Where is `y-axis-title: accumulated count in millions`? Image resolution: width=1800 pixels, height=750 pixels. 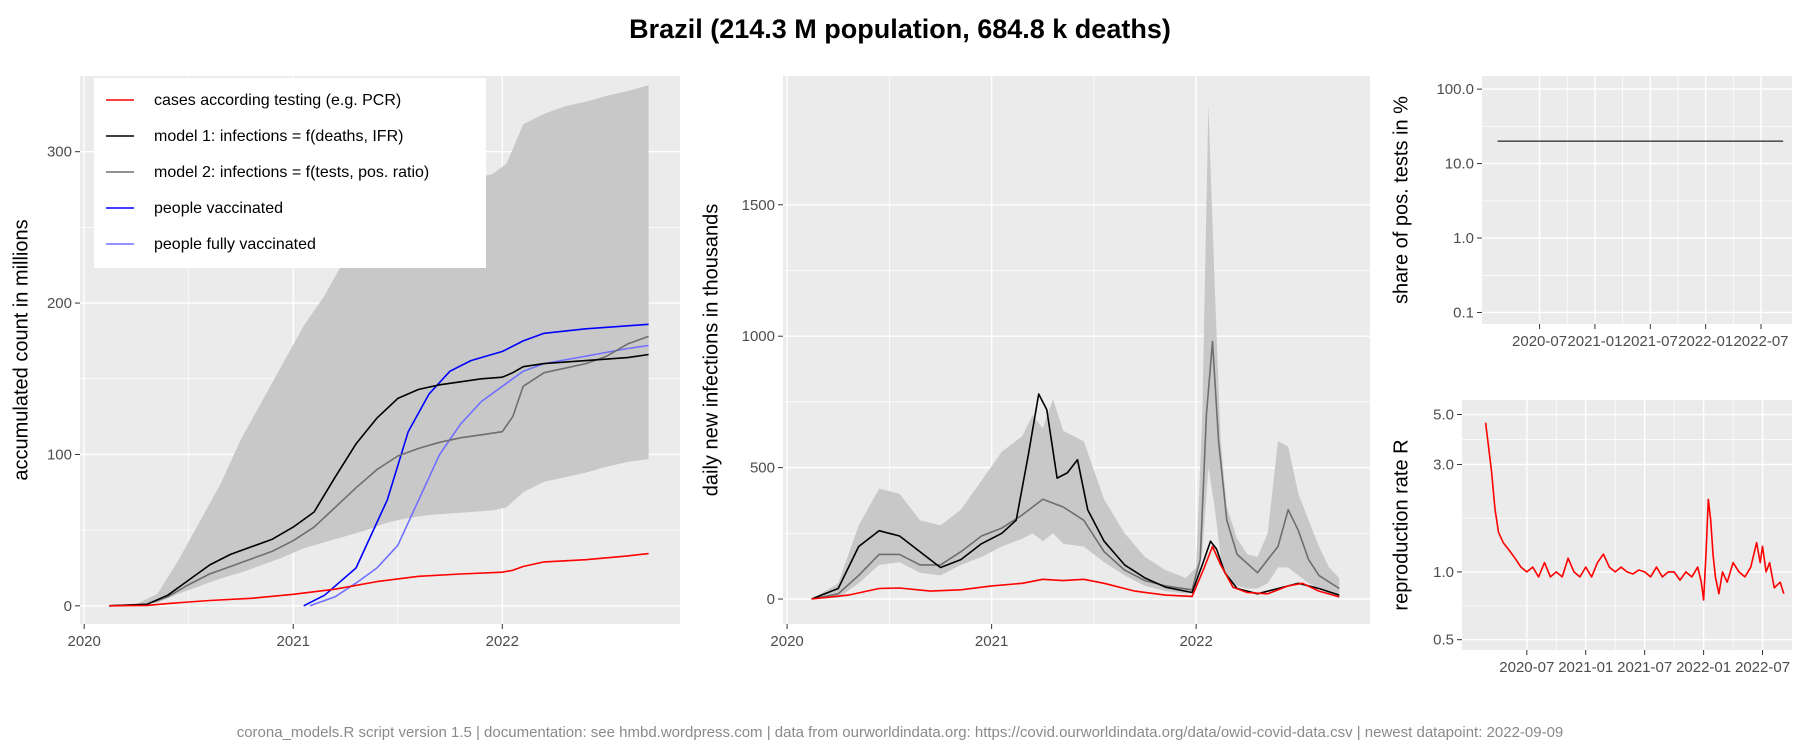
y-axis-title: accumulated count in millions is located at coordinates (21, 349).